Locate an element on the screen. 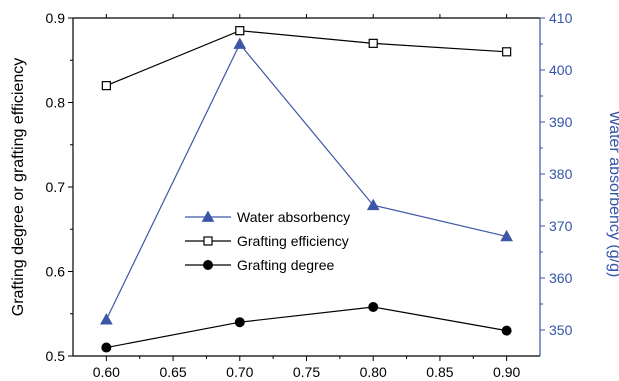  series-grafting-degree is located at coordinates (306, 327).